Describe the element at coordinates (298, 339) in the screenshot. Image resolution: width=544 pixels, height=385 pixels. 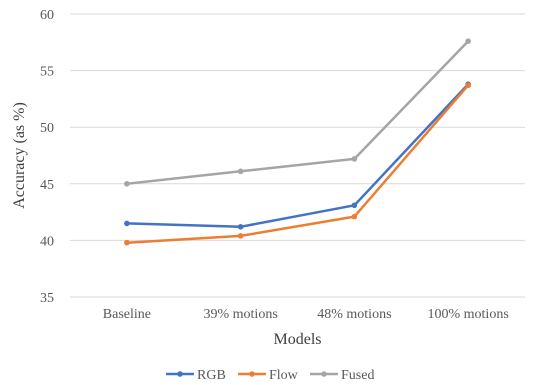
I see `x-axis-title: Models` at that location.